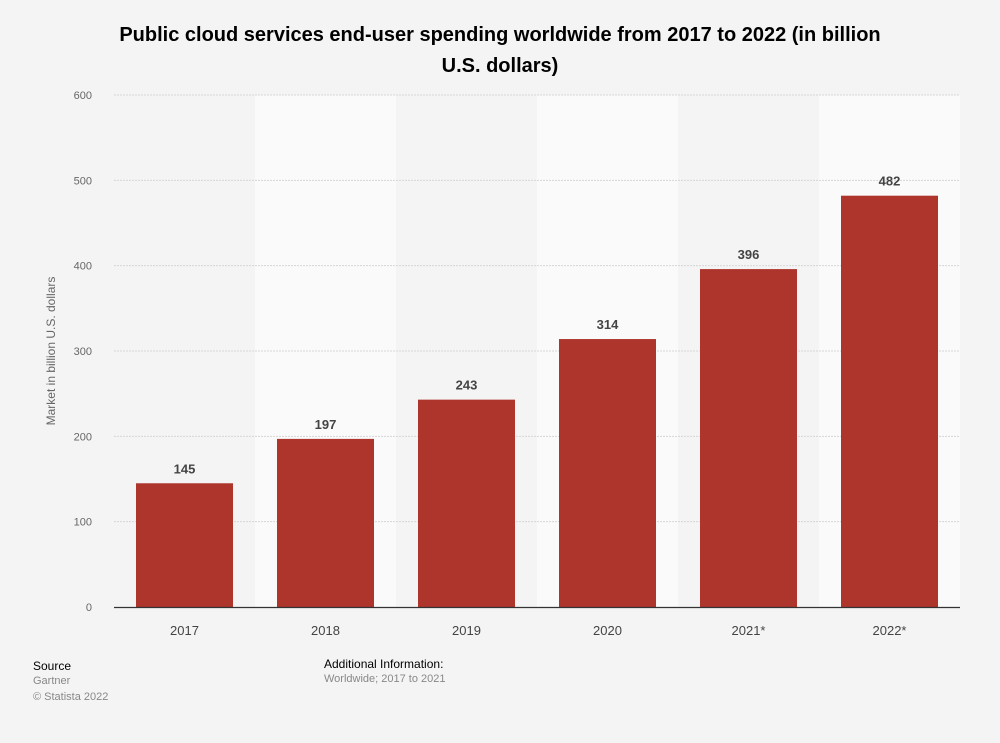  Describe the element at coordinates (466, 630) in the screenshot. I see `x-tick-label: 2019` at that location.